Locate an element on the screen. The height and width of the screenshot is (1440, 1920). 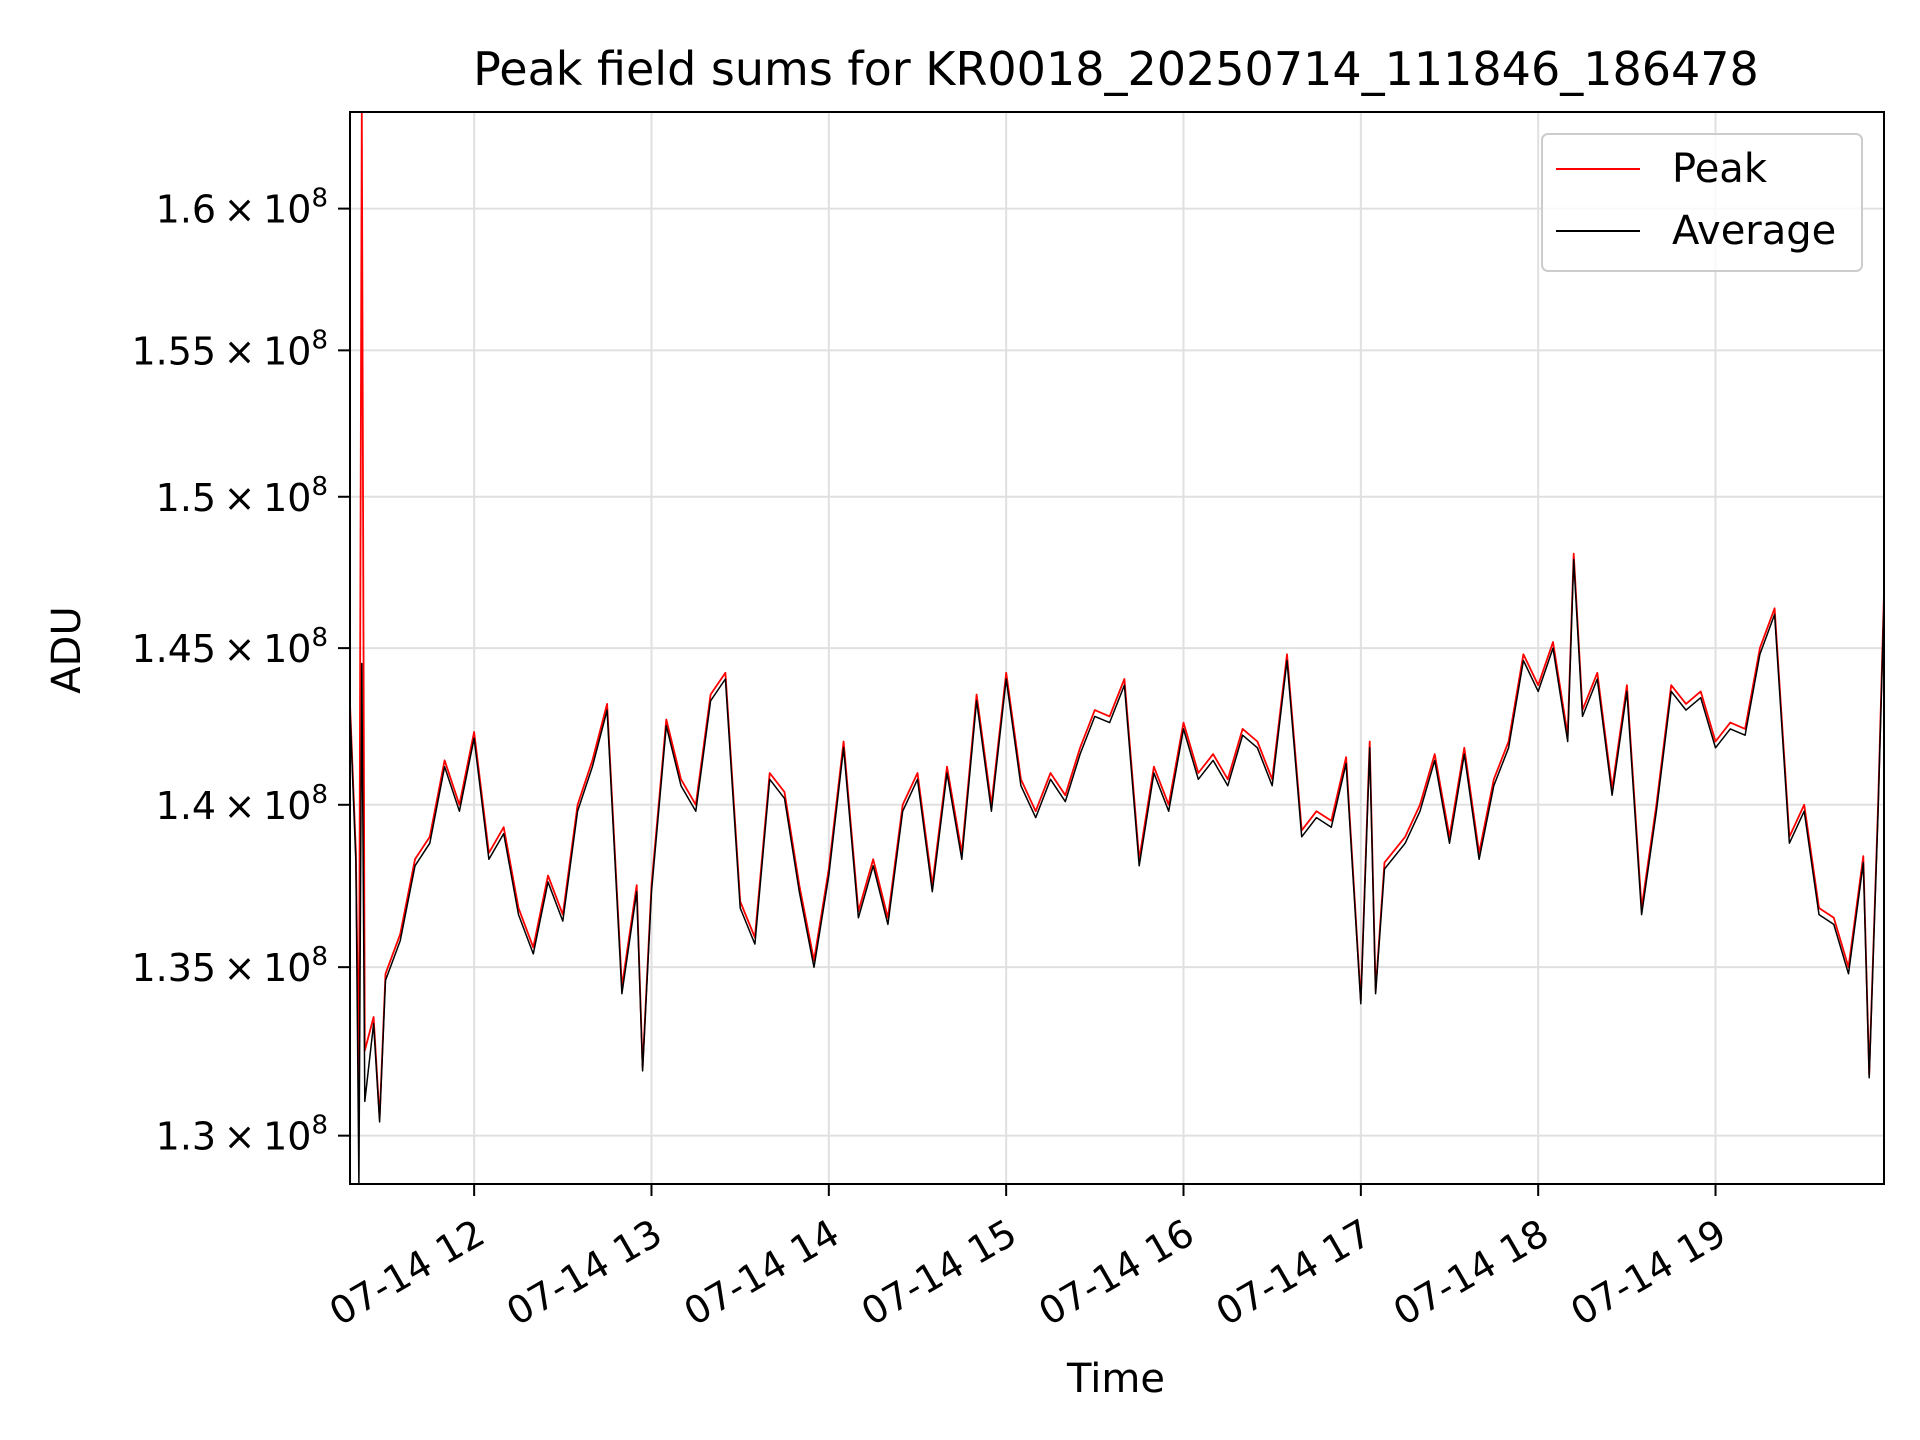
y-axis-label: ADU is located at coordinates (67, 649).